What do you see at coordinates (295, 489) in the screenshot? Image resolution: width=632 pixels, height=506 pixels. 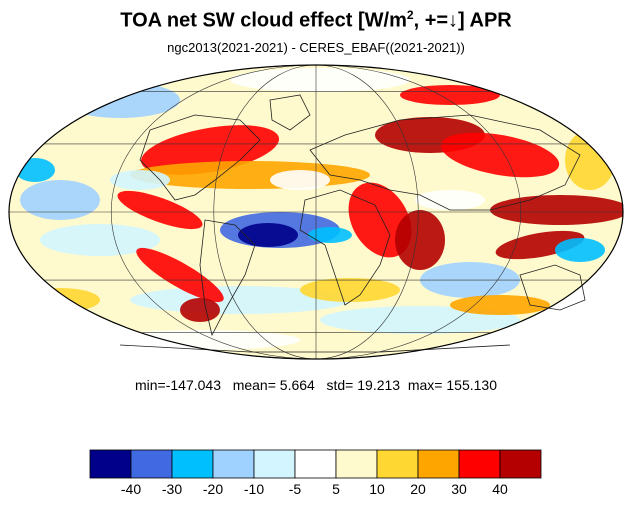 I see `colorbar-tick-label: -5` at bounding box center [295, 489].